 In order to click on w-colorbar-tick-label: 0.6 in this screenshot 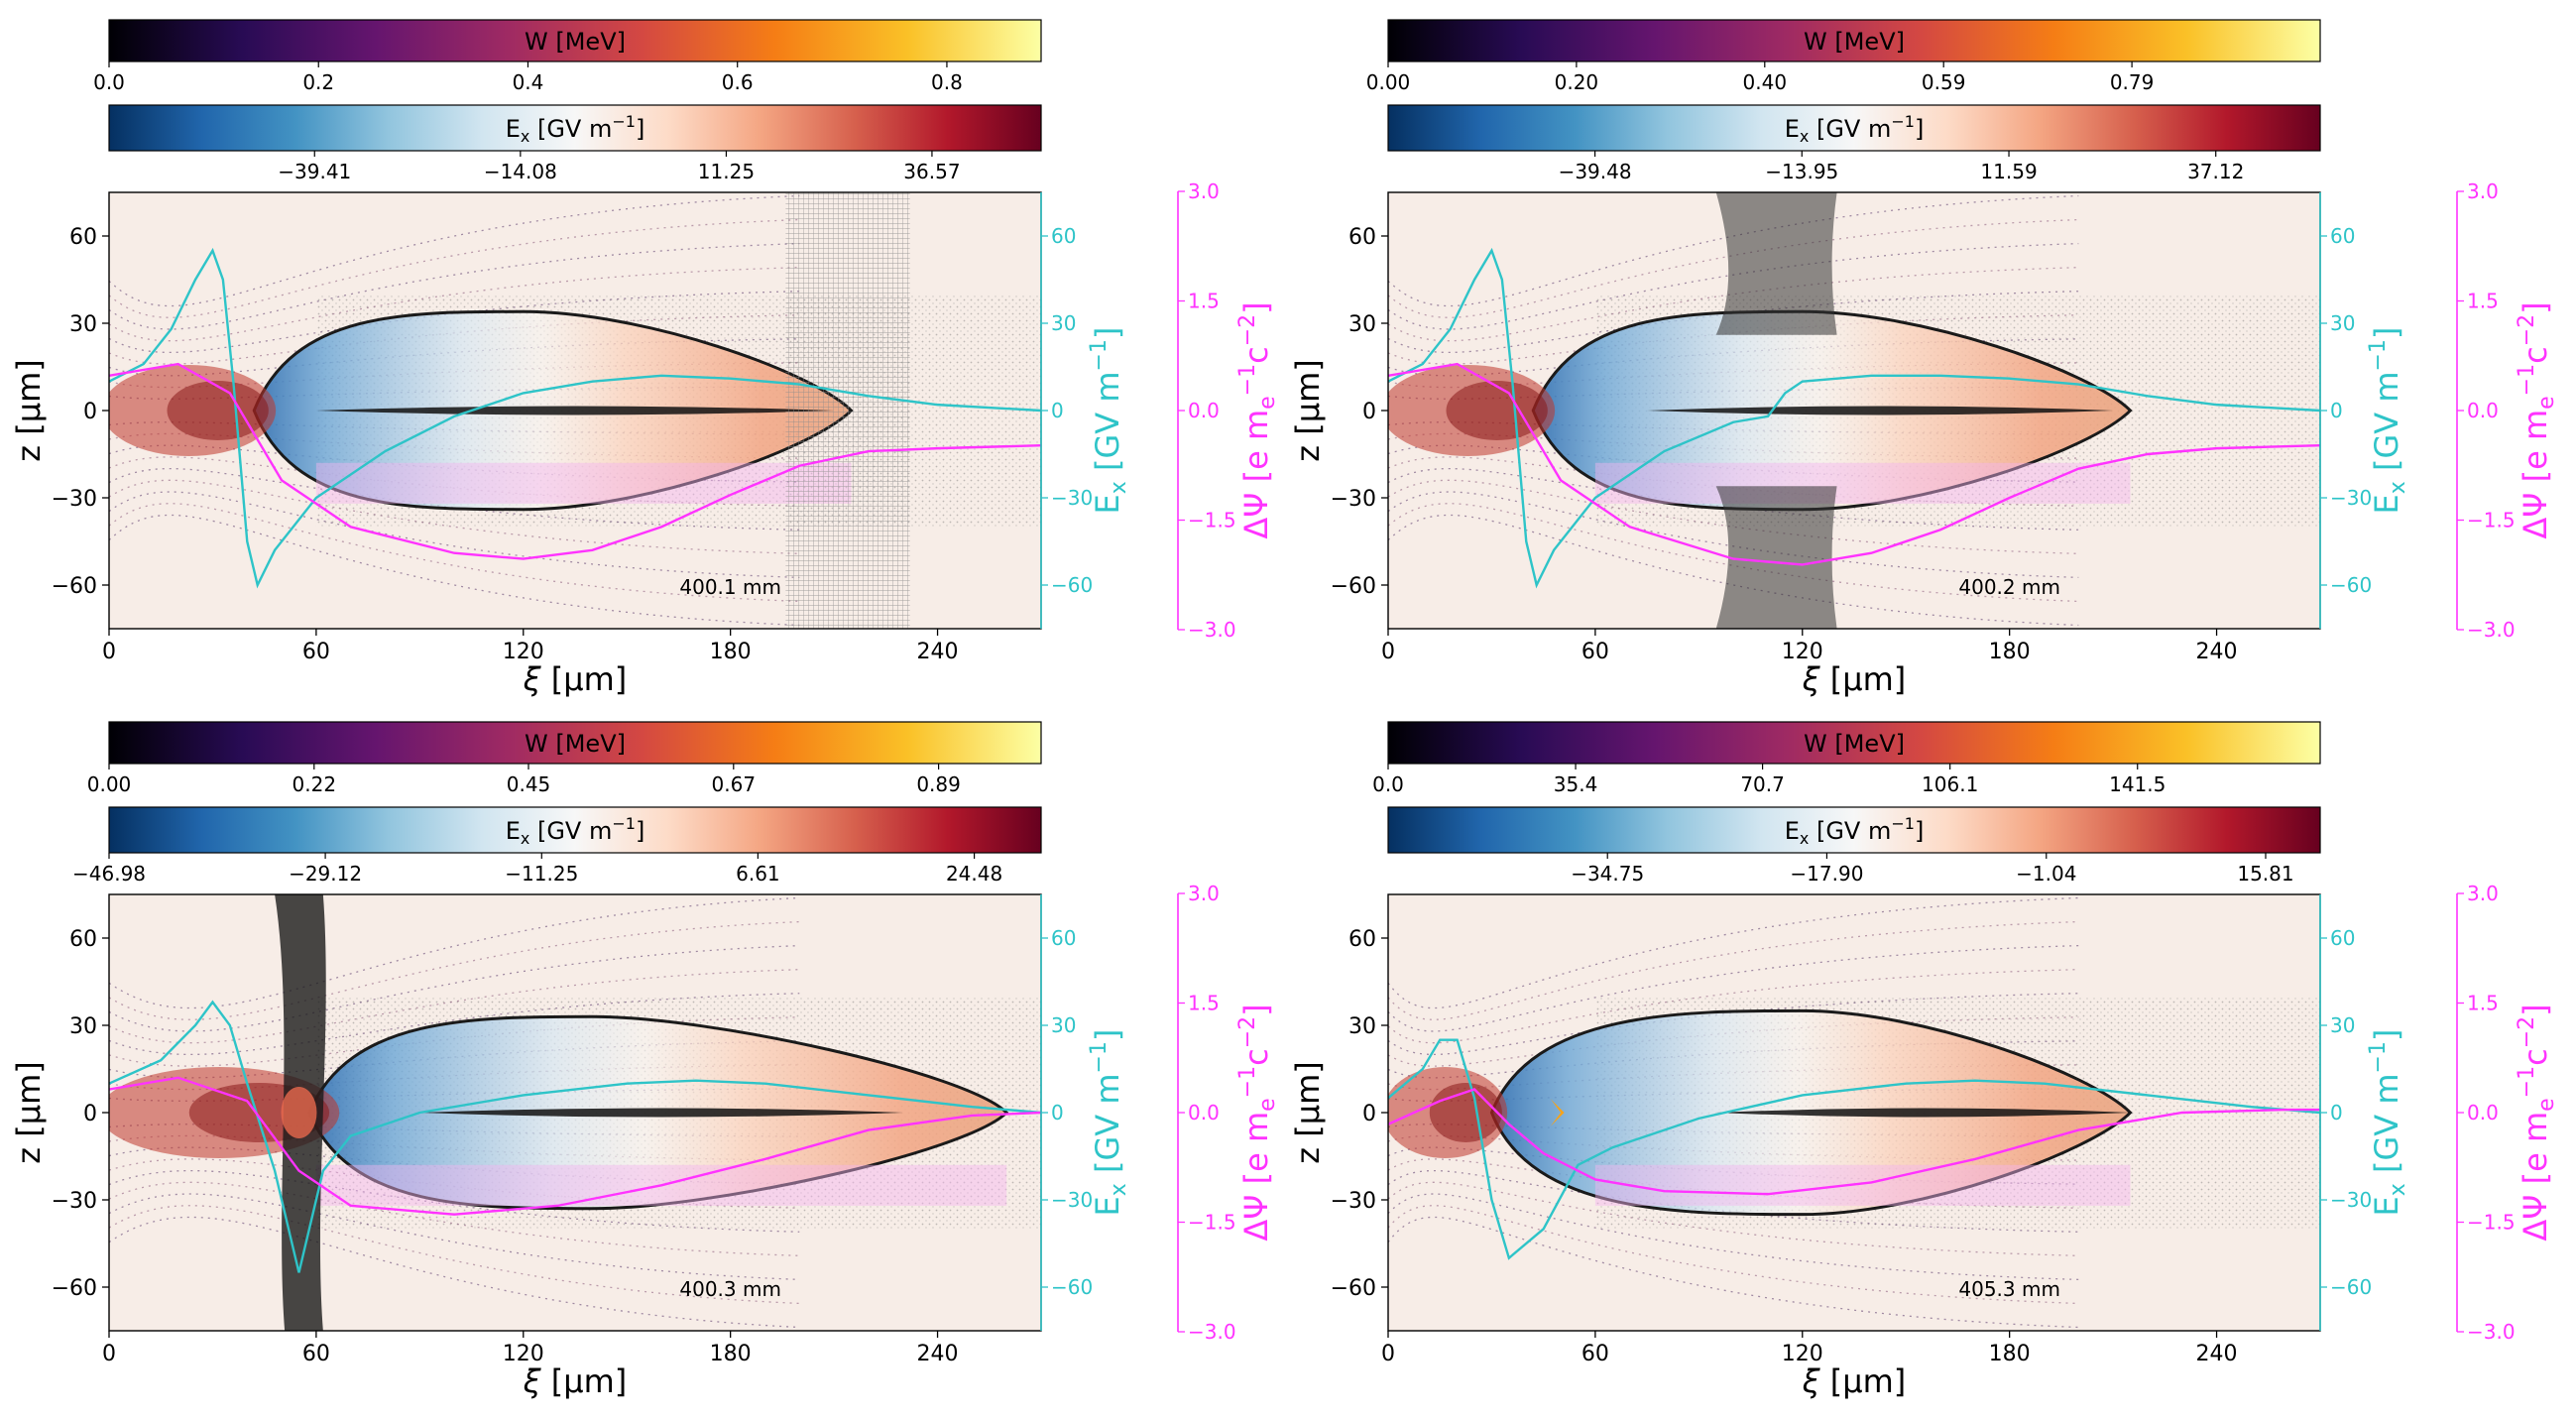, I will do `click(738, 82)`.